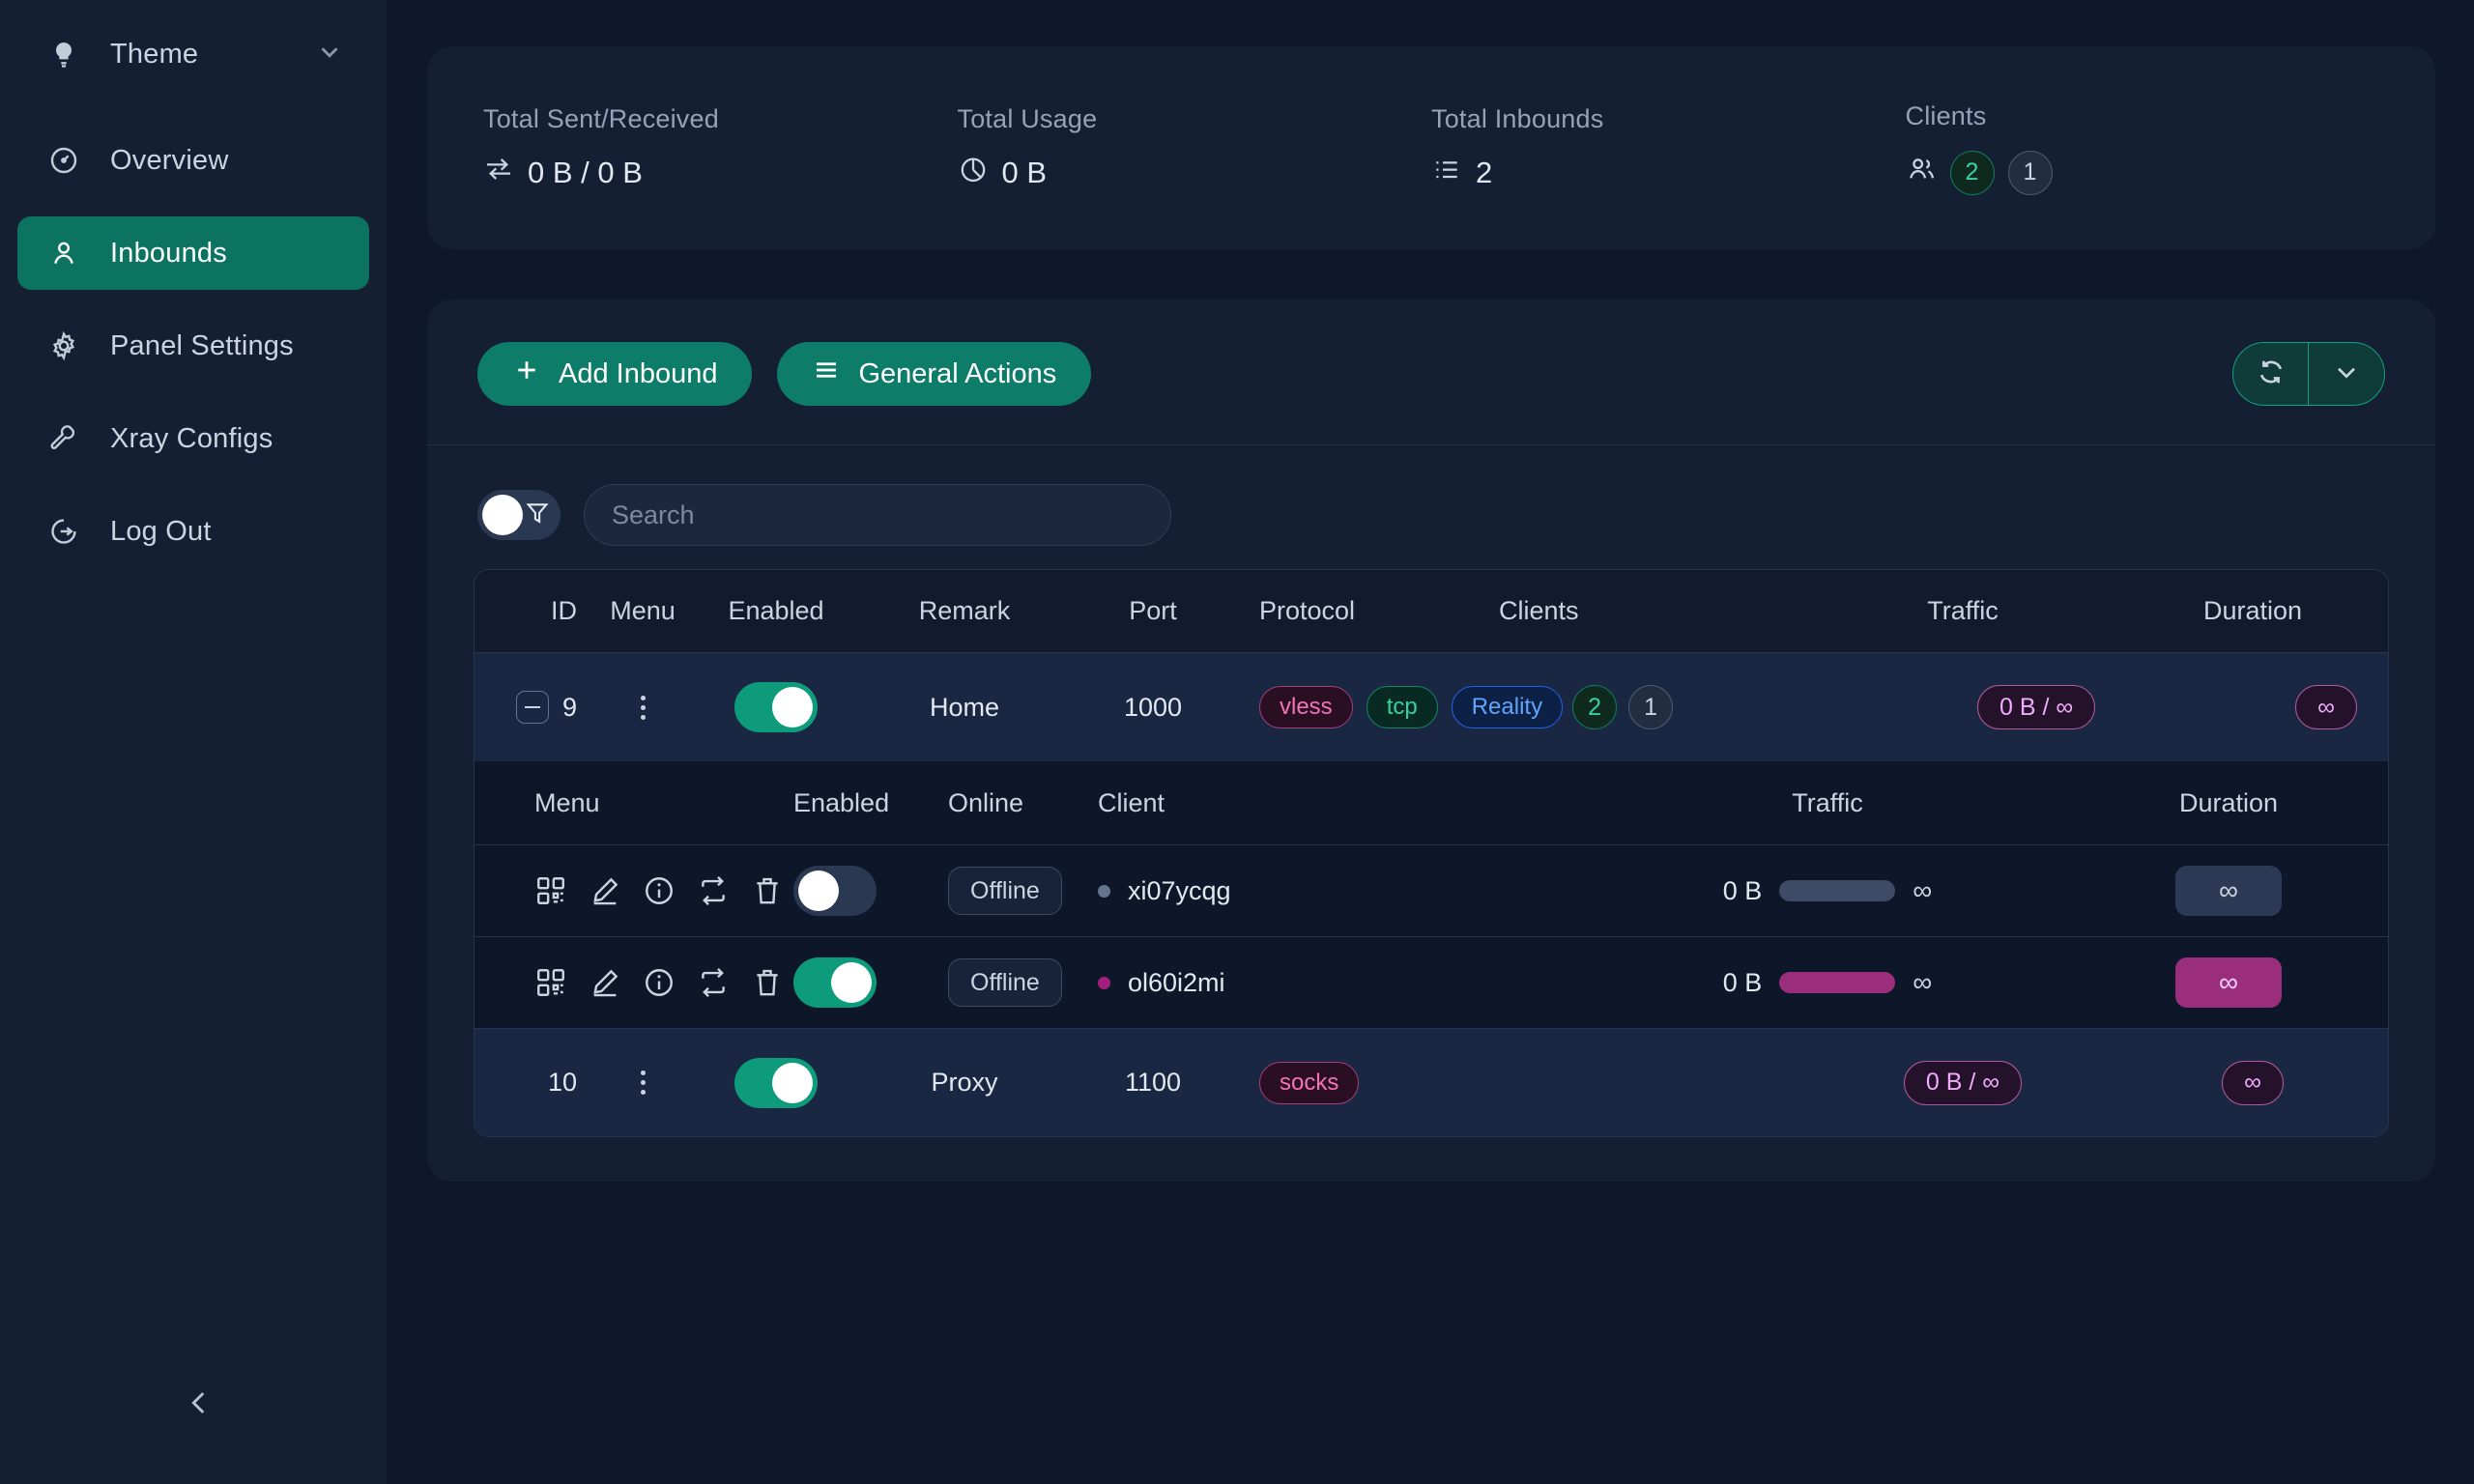 The image size is (2474, 1484). I want to click on row-traffic-cell: 0 B / ∞, so click(2037, 707).